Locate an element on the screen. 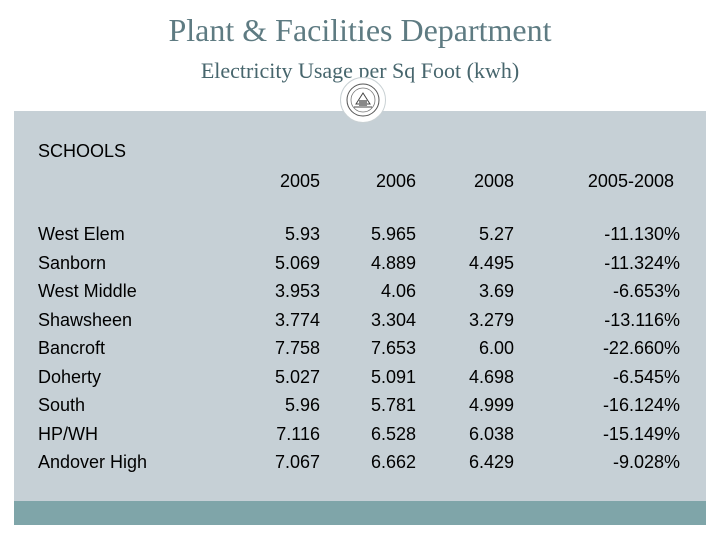  table-row: HP/WH 7.116 6.528 6.038 -15.149% is located at coordinates (360, 438).